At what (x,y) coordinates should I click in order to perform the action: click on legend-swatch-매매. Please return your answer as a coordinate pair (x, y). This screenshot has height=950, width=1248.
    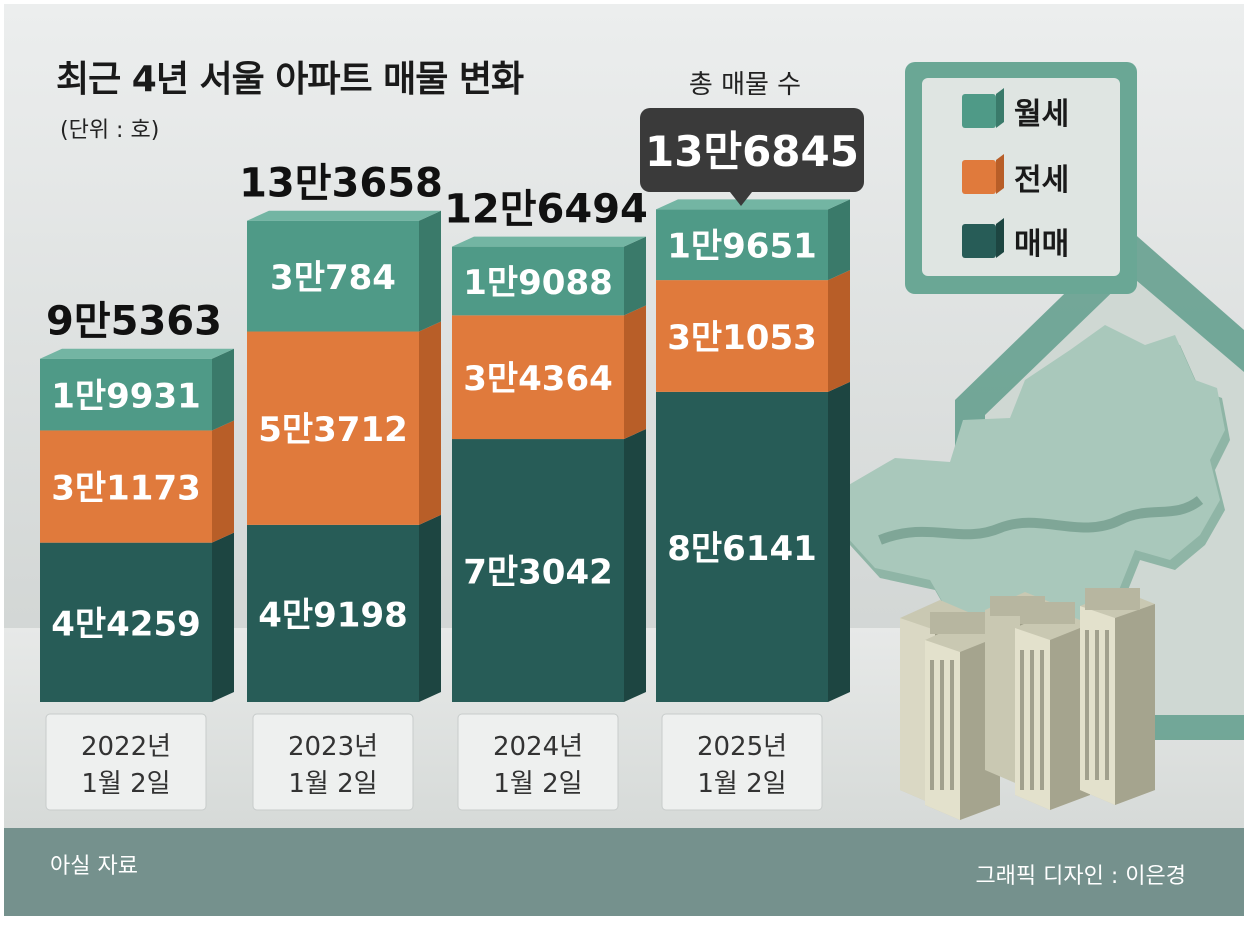
    Looking at the image, I should click on (979, 241).